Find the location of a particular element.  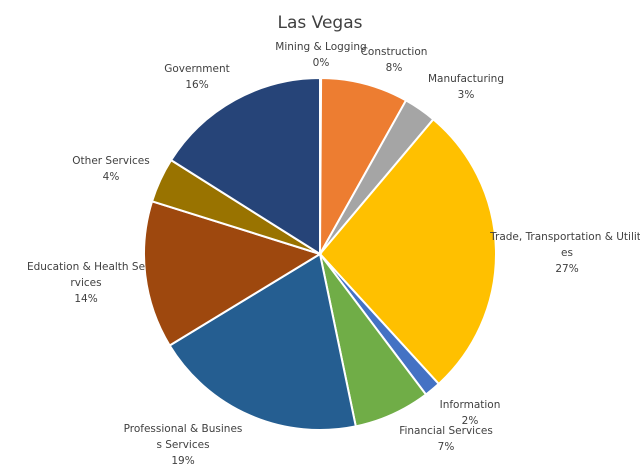

slice-label-5: Information 2% is located at coordinates (470, 413).